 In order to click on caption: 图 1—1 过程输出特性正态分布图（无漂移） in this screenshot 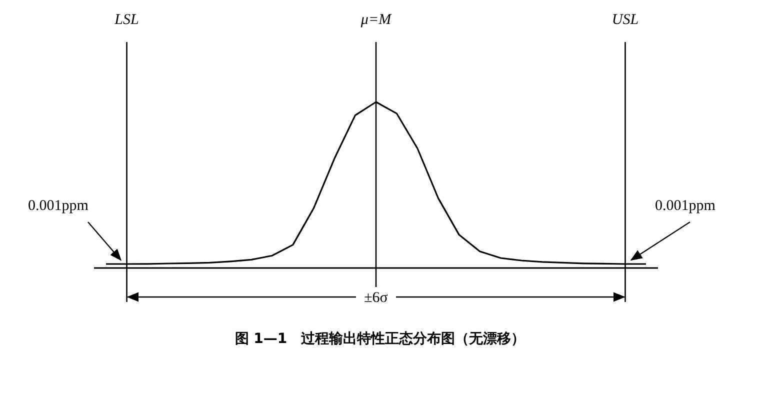, I will do `click(380, 339)`.